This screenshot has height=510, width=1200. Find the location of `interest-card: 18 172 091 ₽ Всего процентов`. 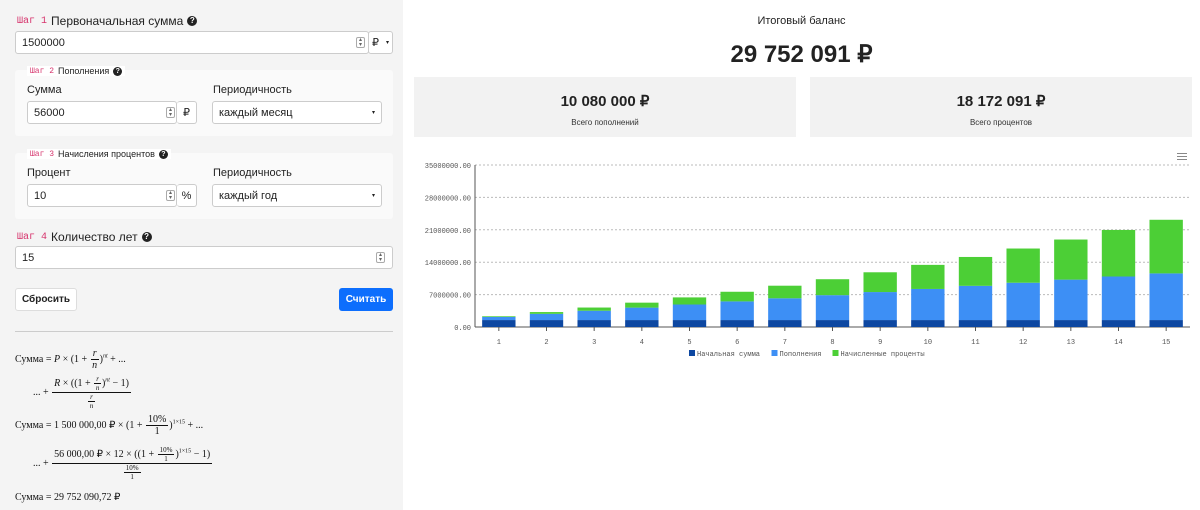

interest-card: 18 172 091 ₽ Всего процентов is located at coordinates (1001, 107).